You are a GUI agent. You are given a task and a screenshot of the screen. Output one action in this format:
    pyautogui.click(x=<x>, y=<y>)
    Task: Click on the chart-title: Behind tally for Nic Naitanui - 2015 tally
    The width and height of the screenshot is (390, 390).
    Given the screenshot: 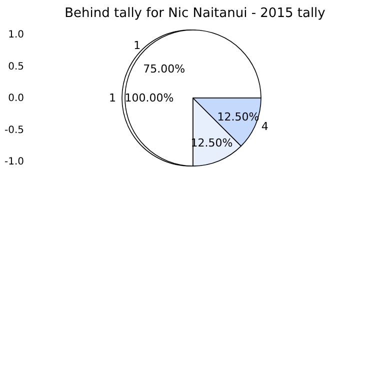 What is the action you would take?
    pyautogui.click(x=195, y=13)
    